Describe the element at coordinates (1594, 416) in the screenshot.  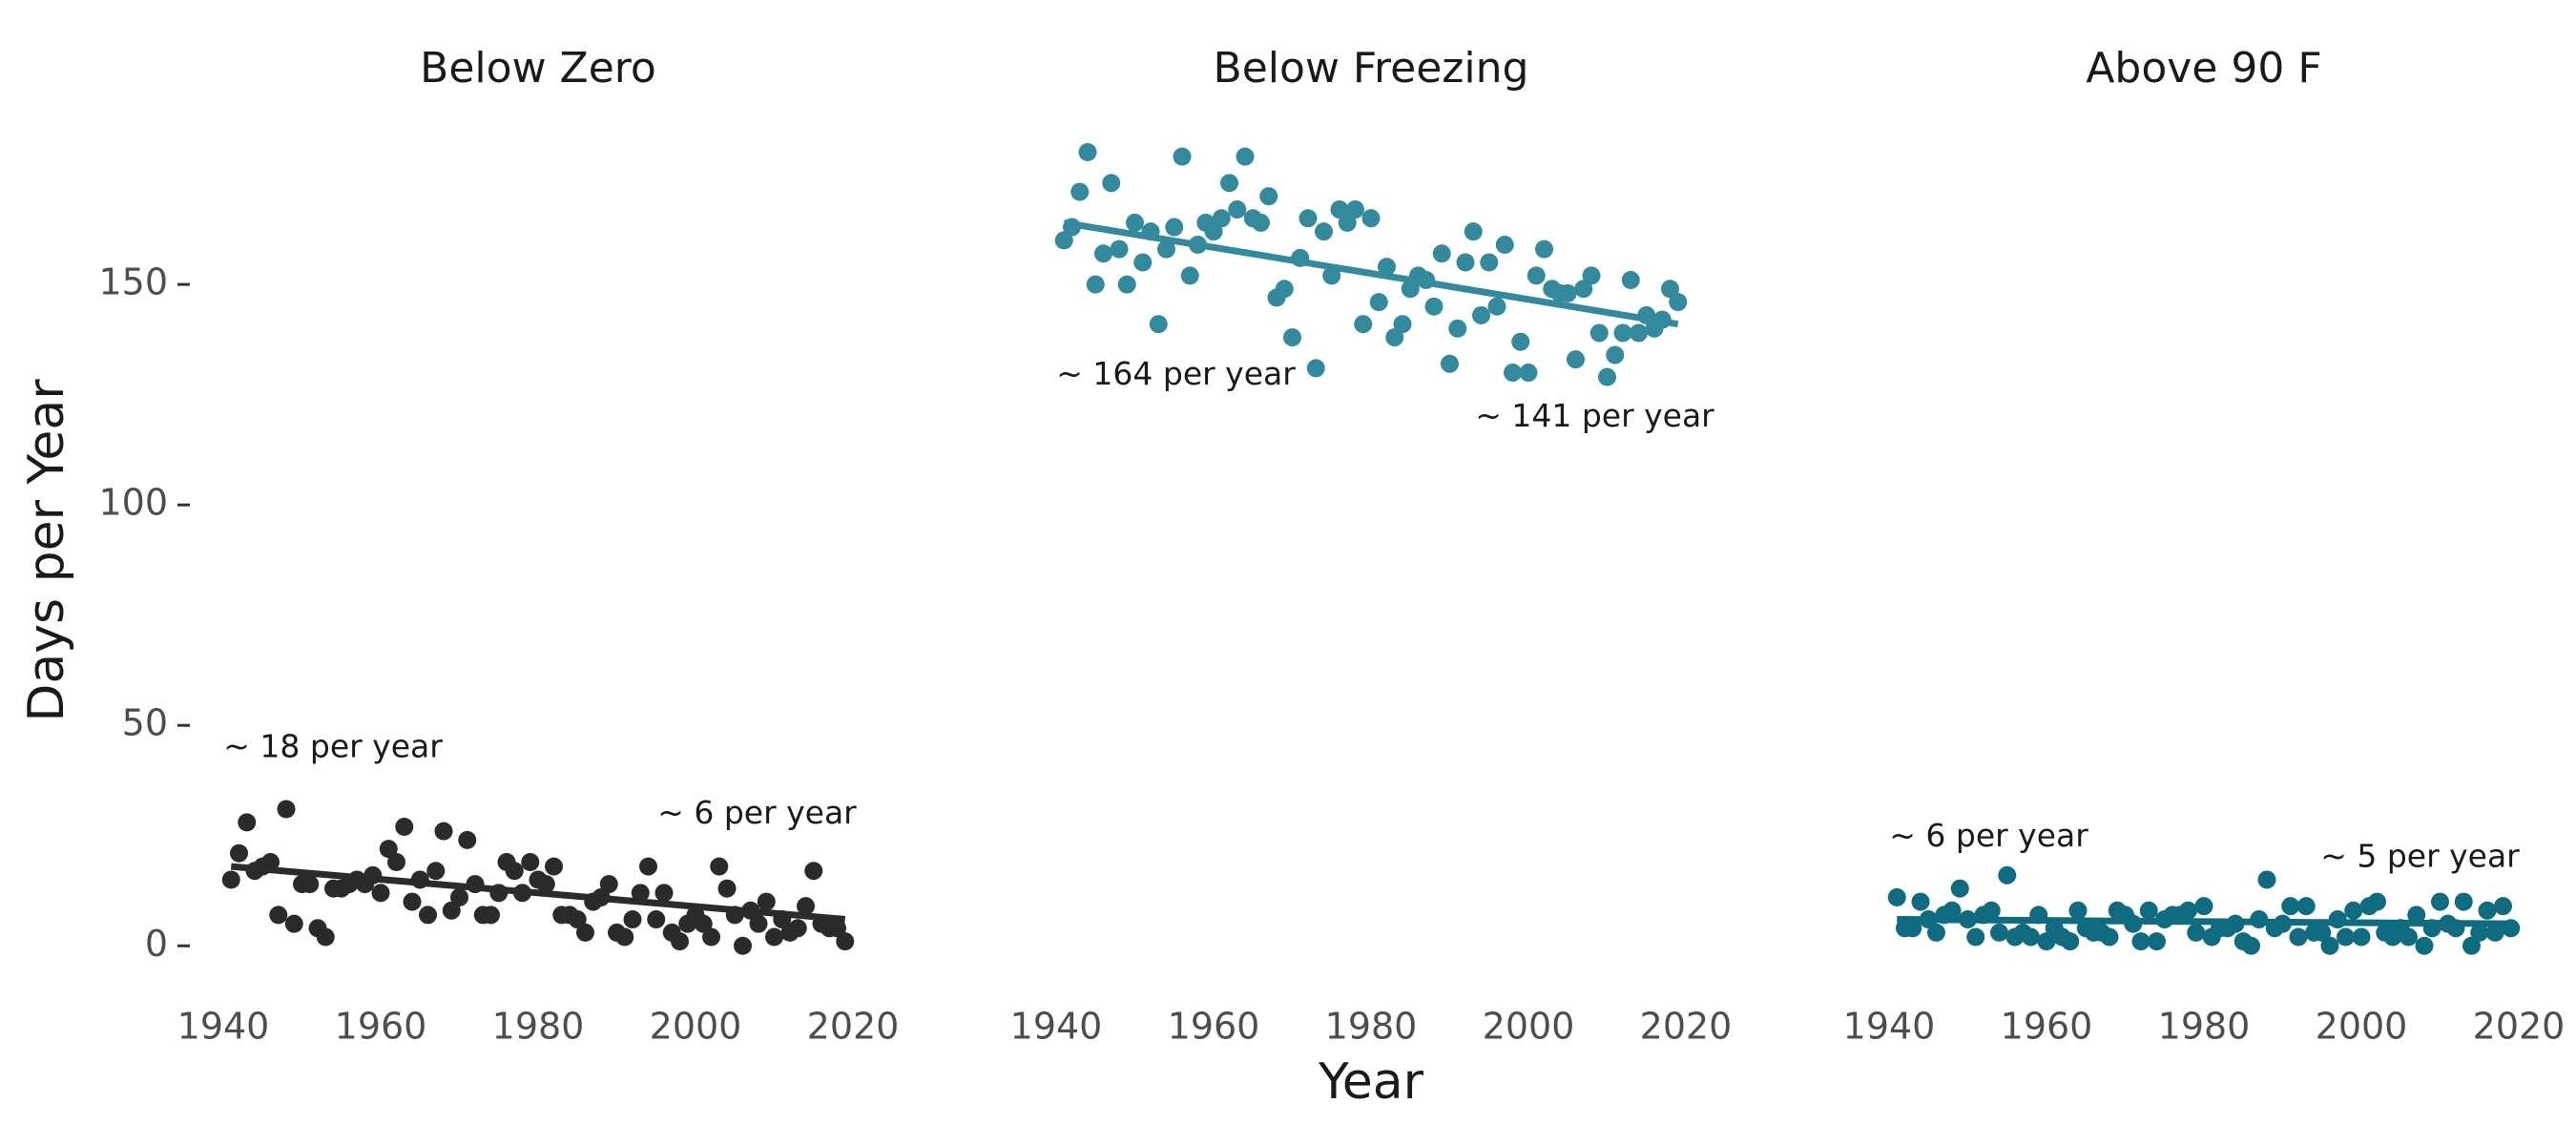
I see `annotation: ~ 141 per year` at that location.